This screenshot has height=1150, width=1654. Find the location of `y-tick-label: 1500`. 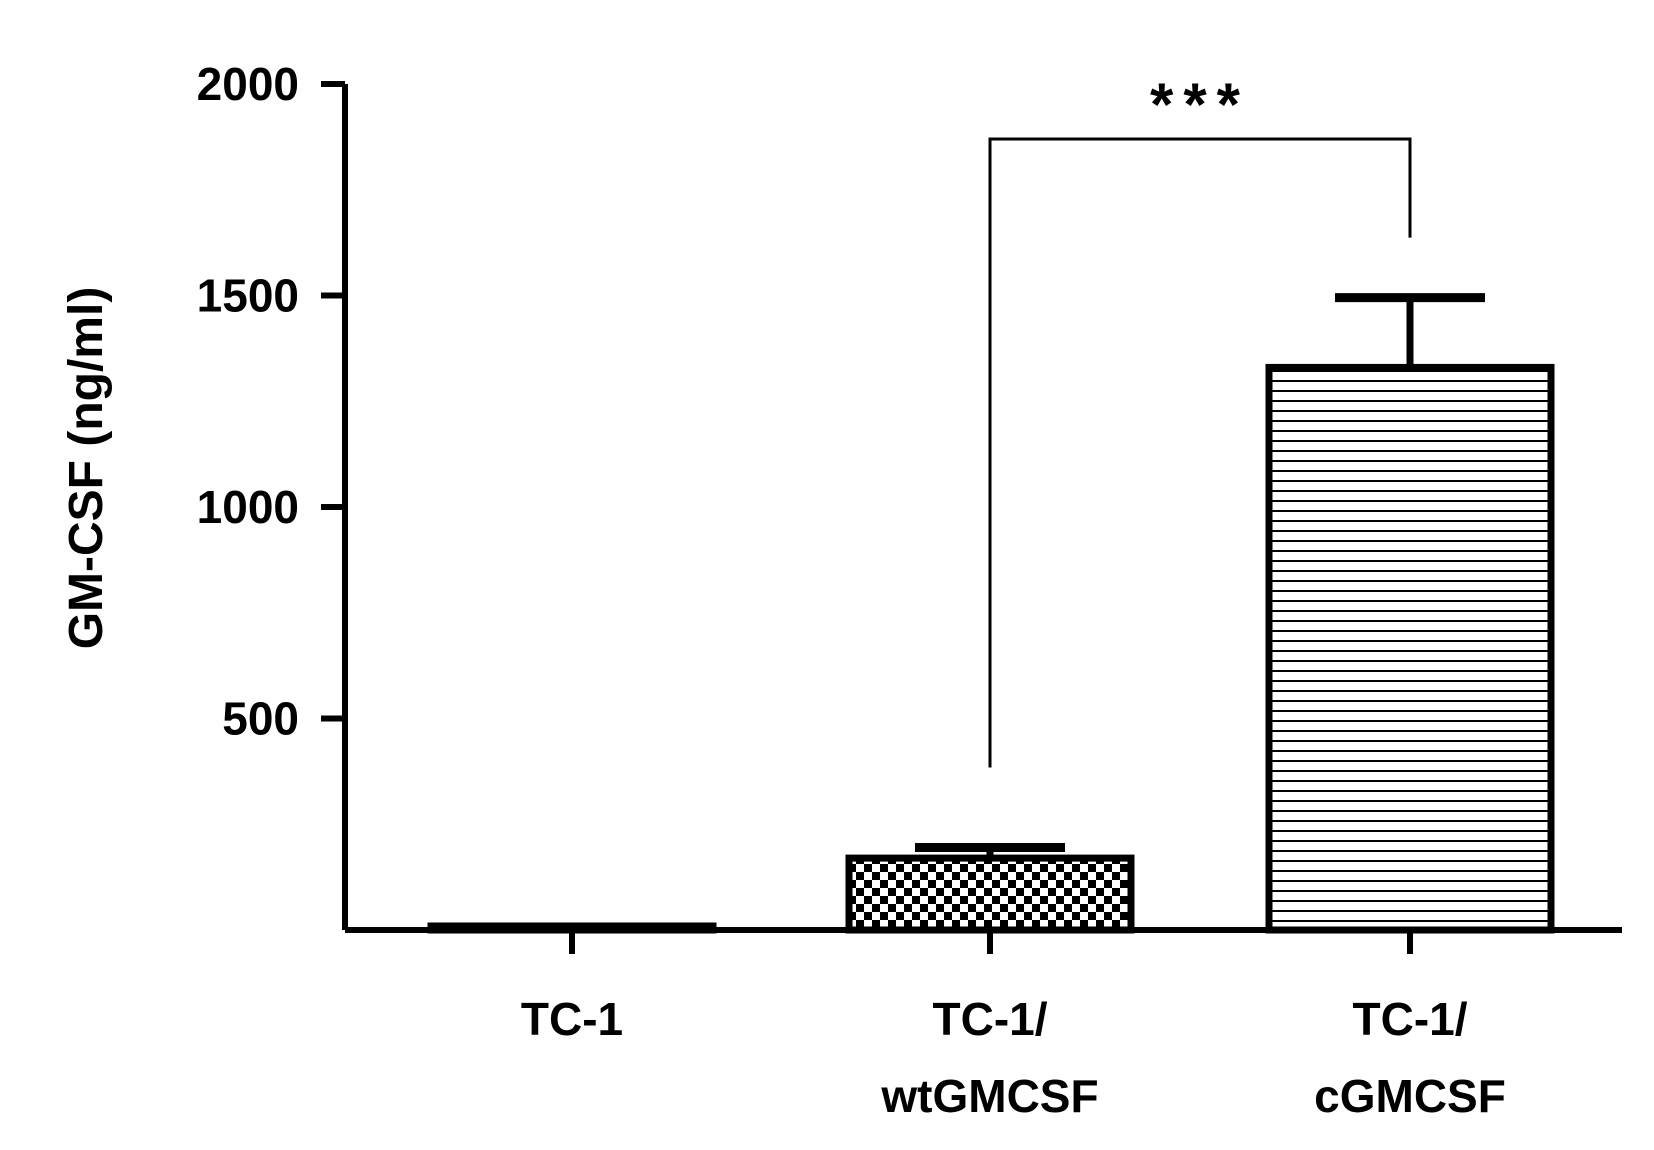

y-tick-label: 1500 is located at coordinates (248, 296).